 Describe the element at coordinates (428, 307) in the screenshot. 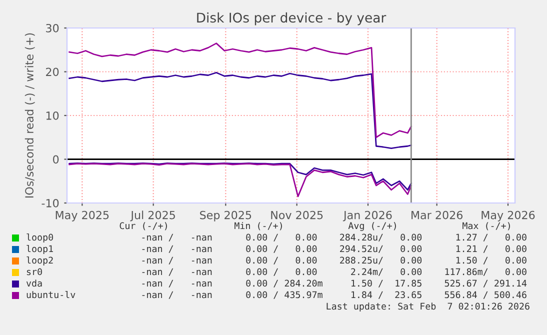

I see `text: Last update: Sat Feb 7 02:01:26 2026` at that location.